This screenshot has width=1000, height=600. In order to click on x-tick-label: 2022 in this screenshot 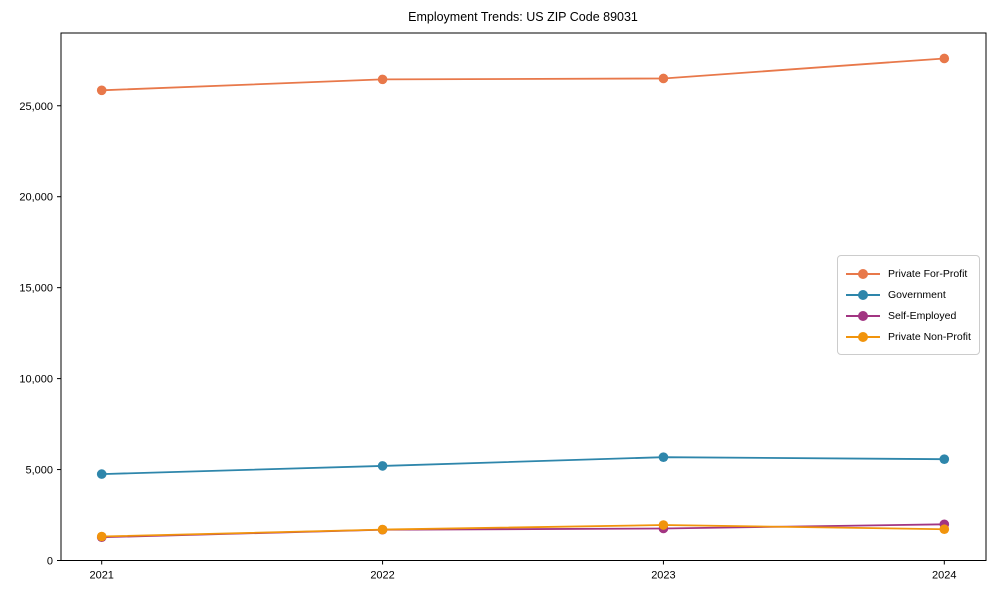, I will do `click(382, 576)`.